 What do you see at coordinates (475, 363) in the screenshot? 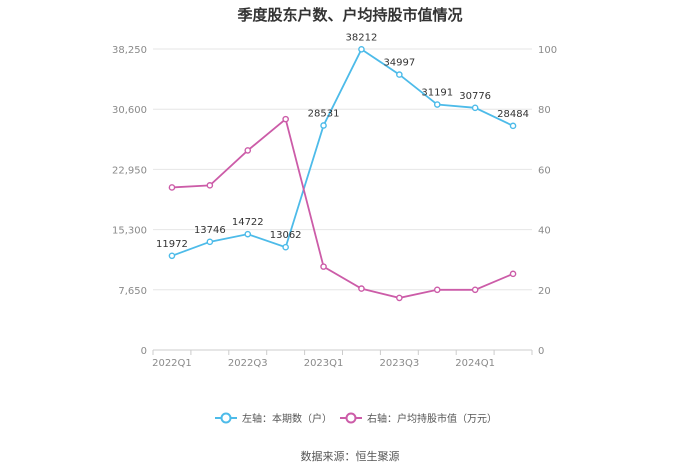
I see `x-axis-tick-label: 2024Q1` at bounding box center [475, 363].